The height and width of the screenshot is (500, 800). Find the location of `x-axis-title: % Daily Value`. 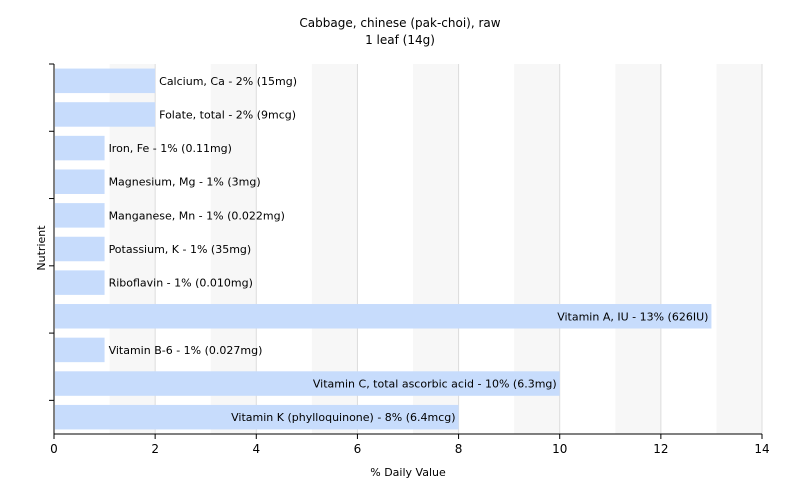

x-axis-title: % Daily Value is located at coordinates (408, 472).